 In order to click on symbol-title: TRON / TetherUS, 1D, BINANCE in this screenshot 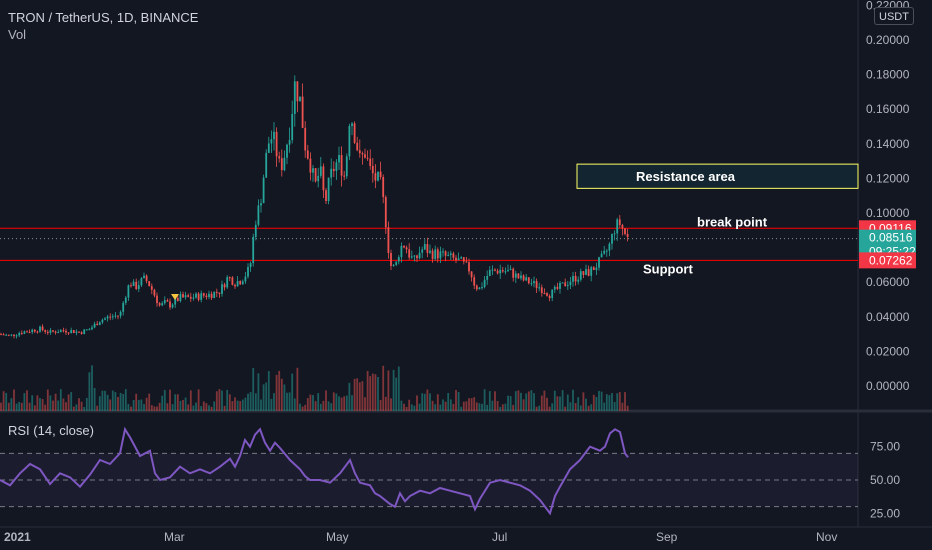, I will do `click(103, 17)`.